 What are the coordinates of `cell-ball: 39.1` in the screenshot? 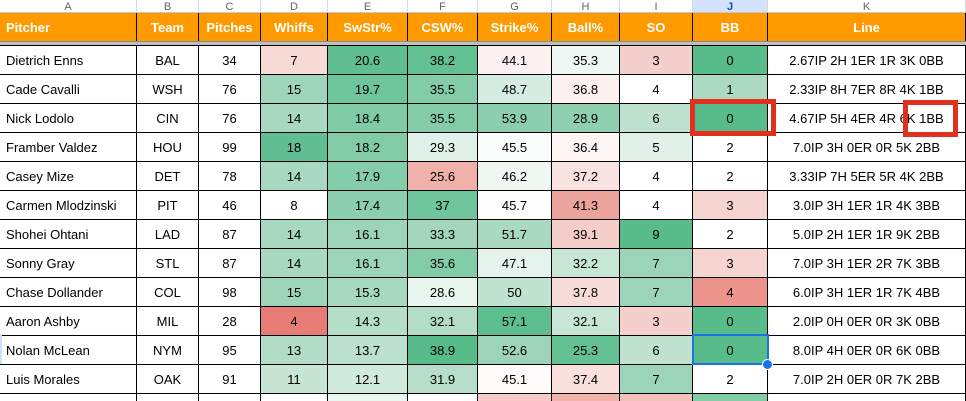 It's located at (586, 234).